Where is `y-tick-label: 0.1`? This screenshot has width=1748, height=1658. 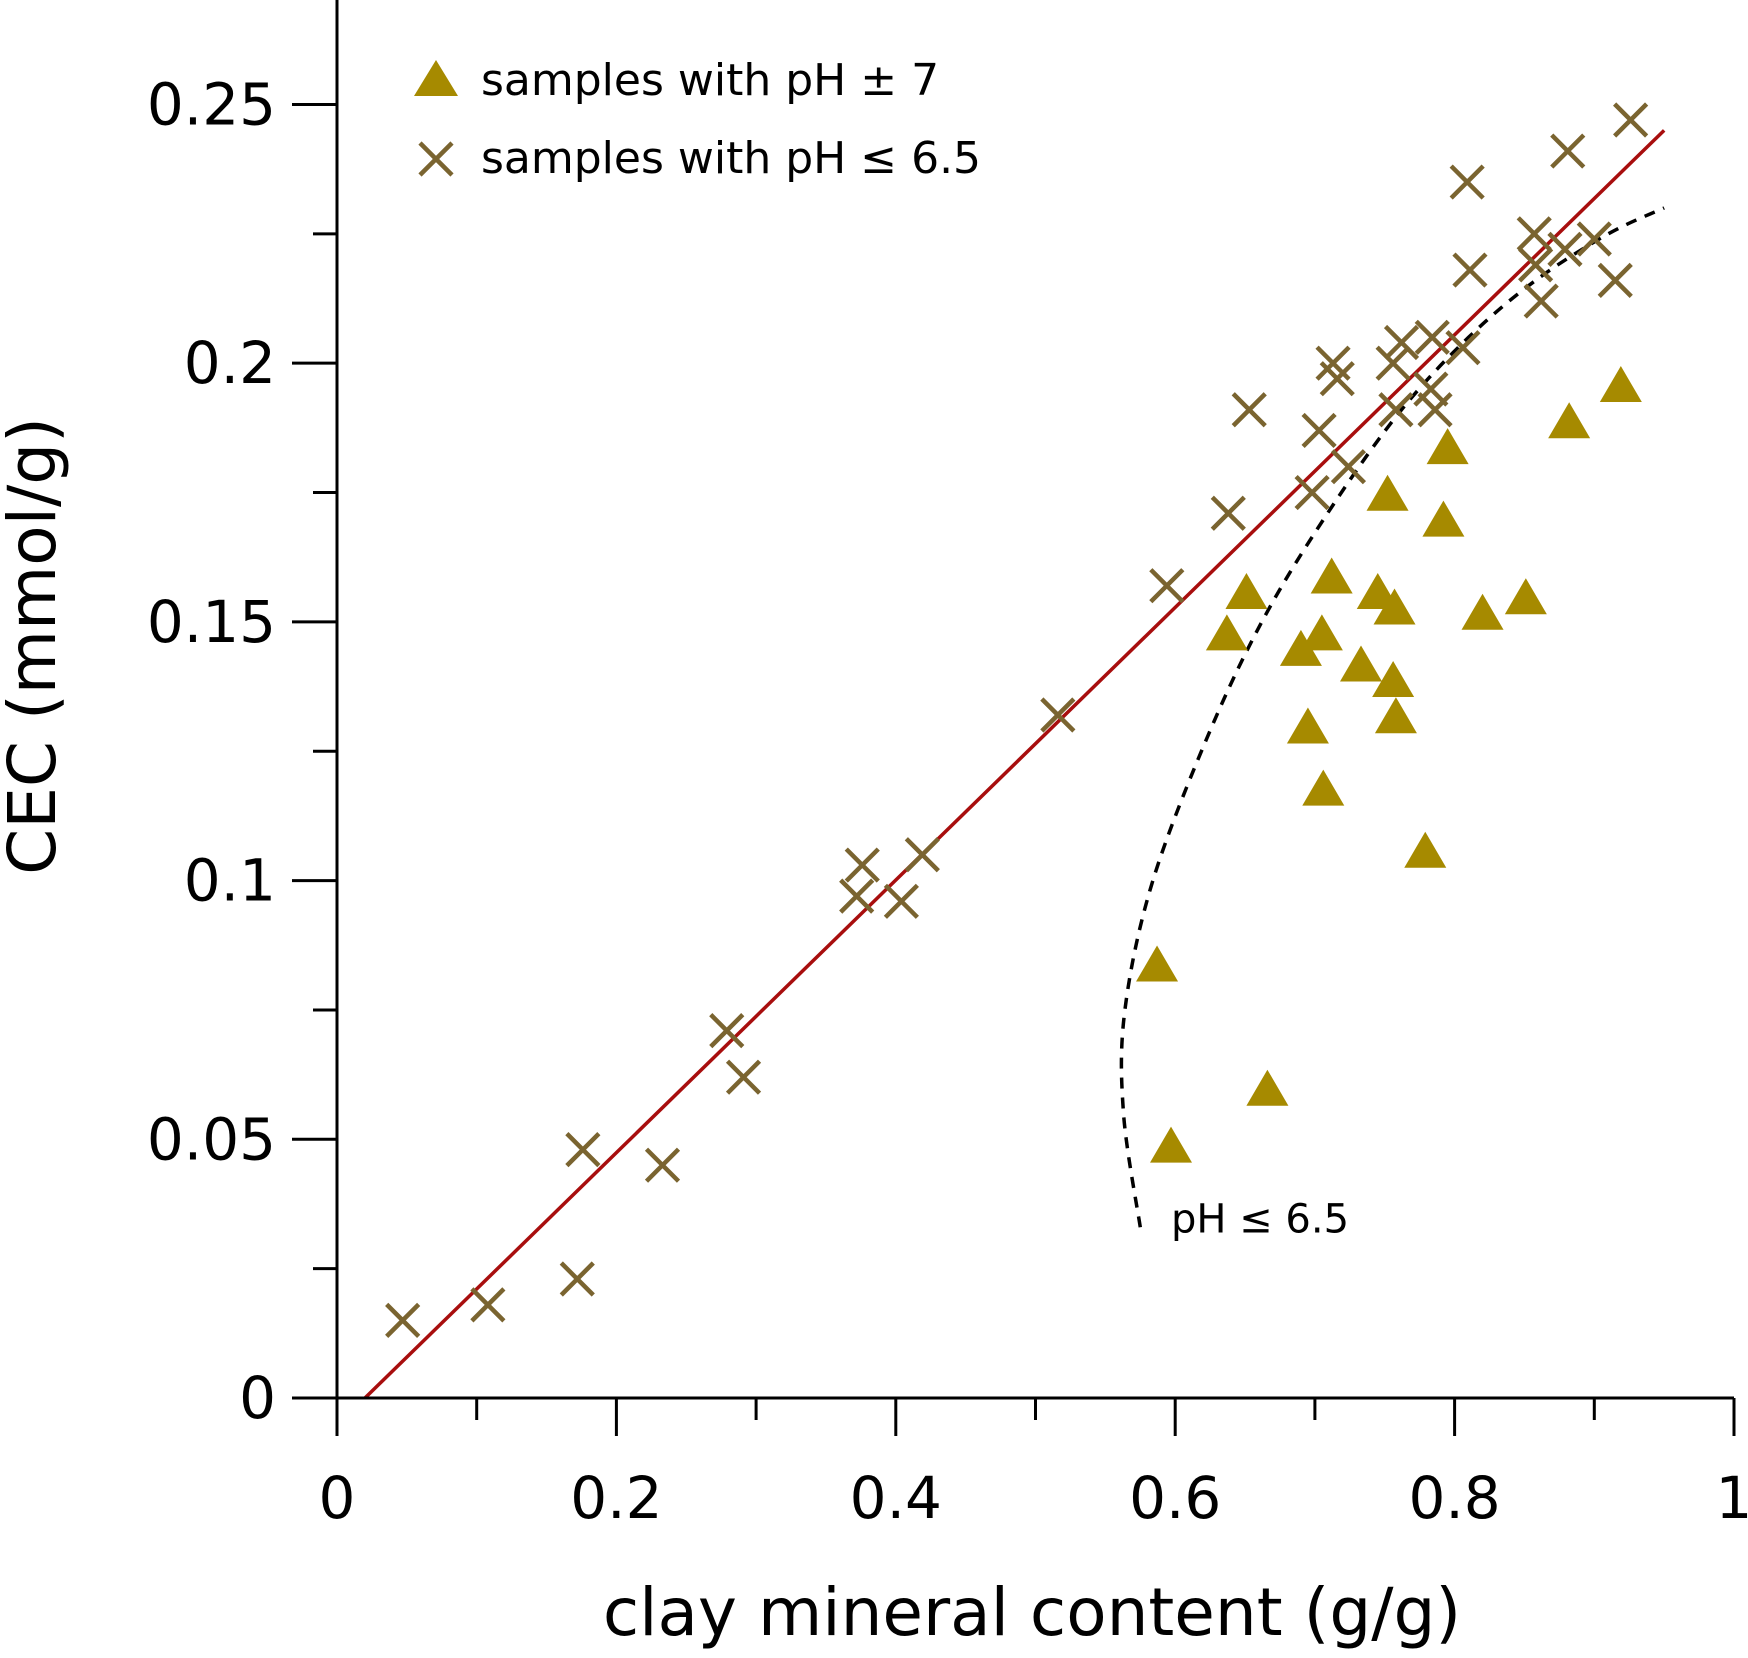 y-tick-label: 0.1 is located at coordinates (230, 881).